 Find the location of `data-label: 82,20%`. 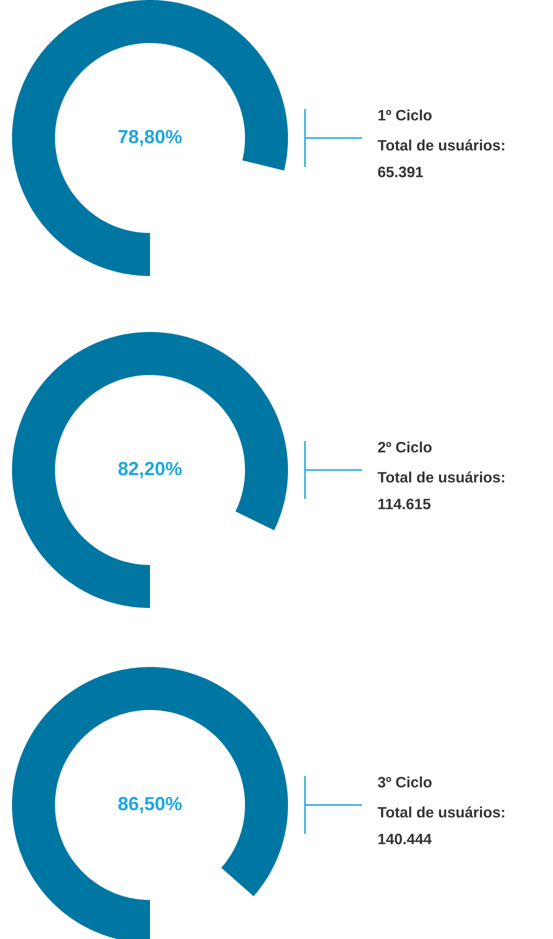

data-label: 82,20% is located at coordinates (150, 470).